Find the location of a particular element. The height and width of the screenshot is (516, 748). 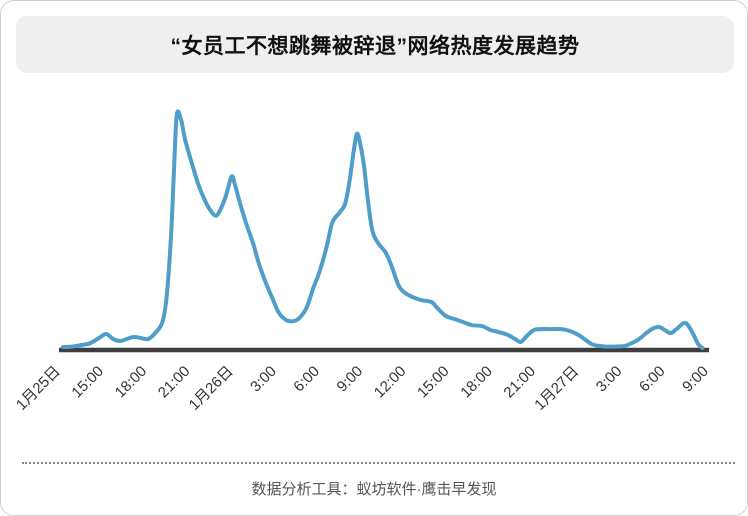

x-axis-tick-label: 1月27日 is located at coordinates (556, 388).